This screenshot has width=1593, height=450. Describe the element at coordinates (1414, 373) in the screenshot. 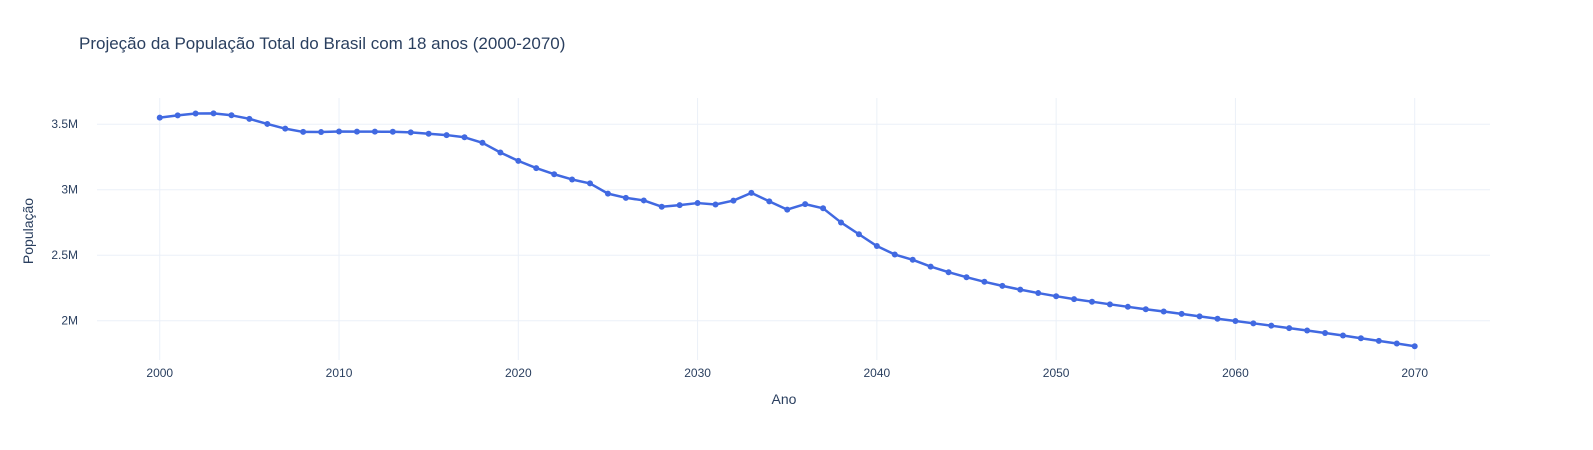

I see `x-tick-label: 2070` at that location.